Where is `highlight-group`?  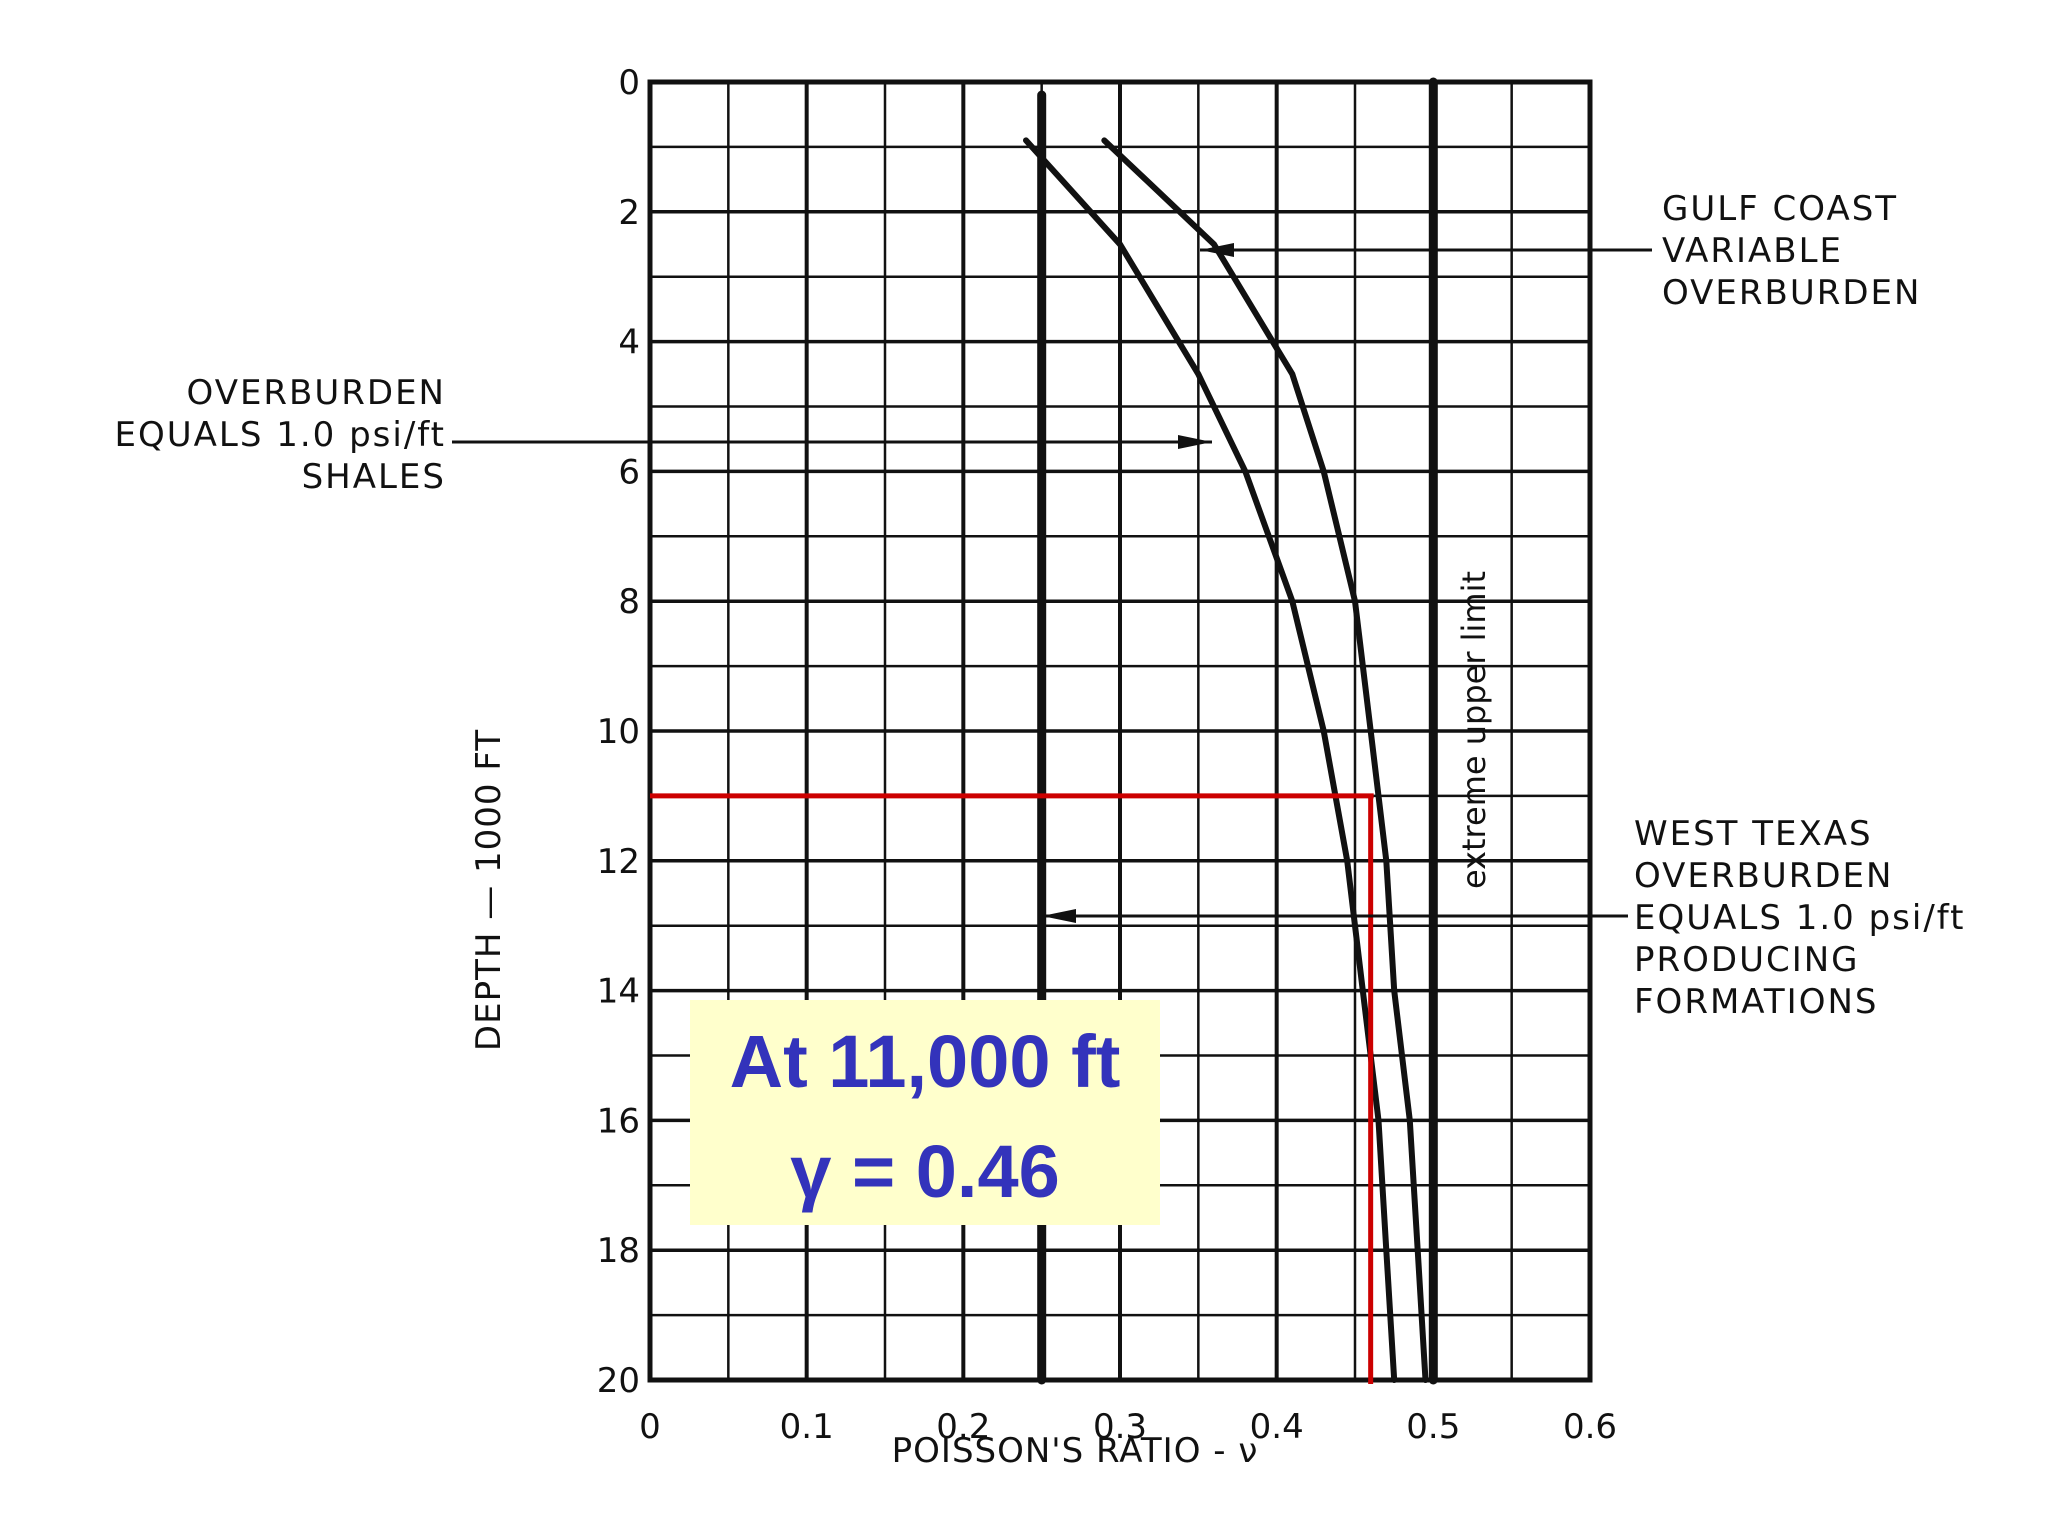
highlight-group is located at coordinates (1012, 1088).